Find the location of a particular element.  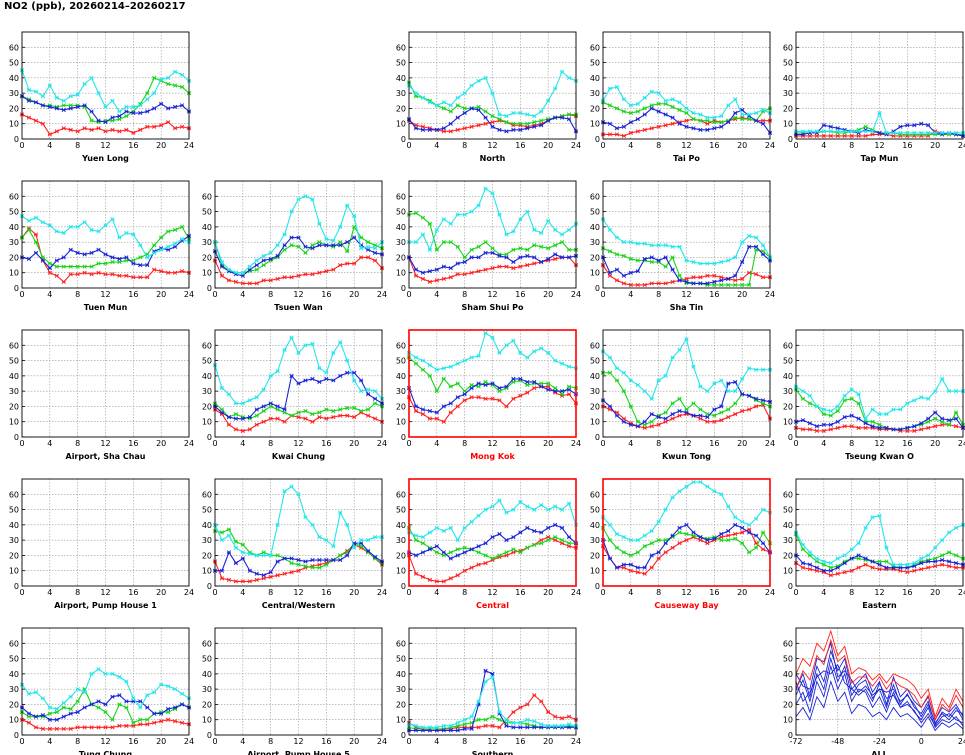

x-tick-label: 16 is located at coordinates (326, 592).